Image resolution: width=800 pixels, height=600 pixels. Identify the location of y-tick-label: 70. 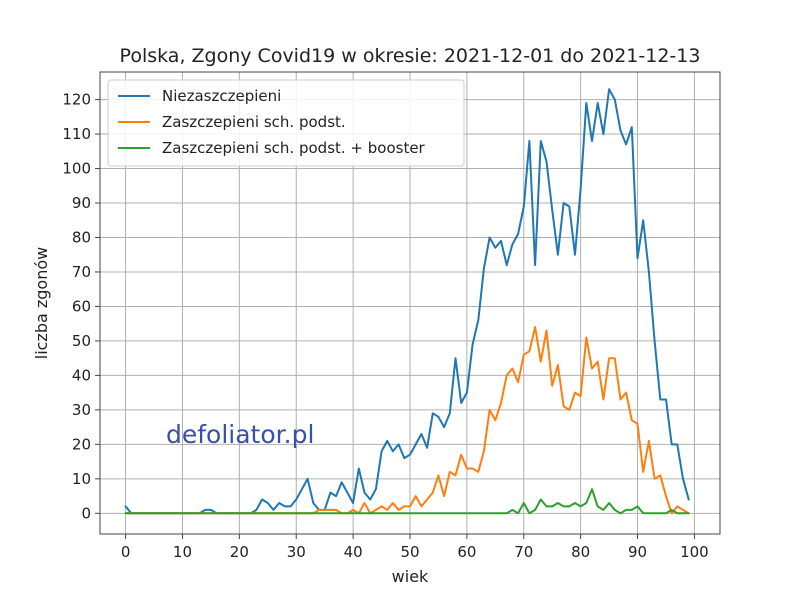
(81, 272).